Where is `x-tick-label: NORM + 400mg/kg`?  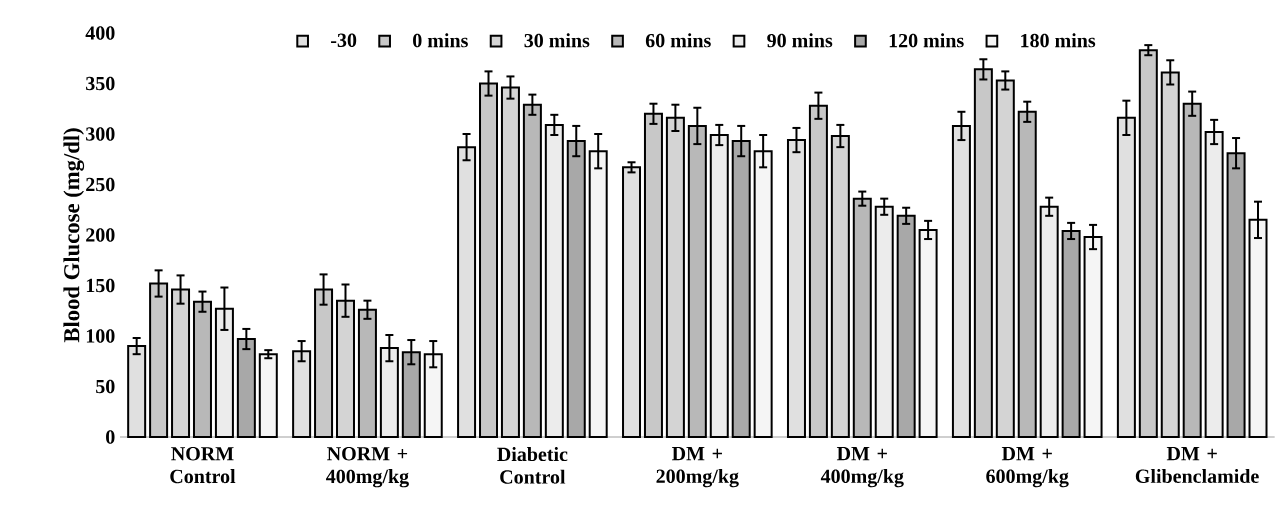 x-tick-label: NORM + 400mg/kg is located at coordinates (367, 467).